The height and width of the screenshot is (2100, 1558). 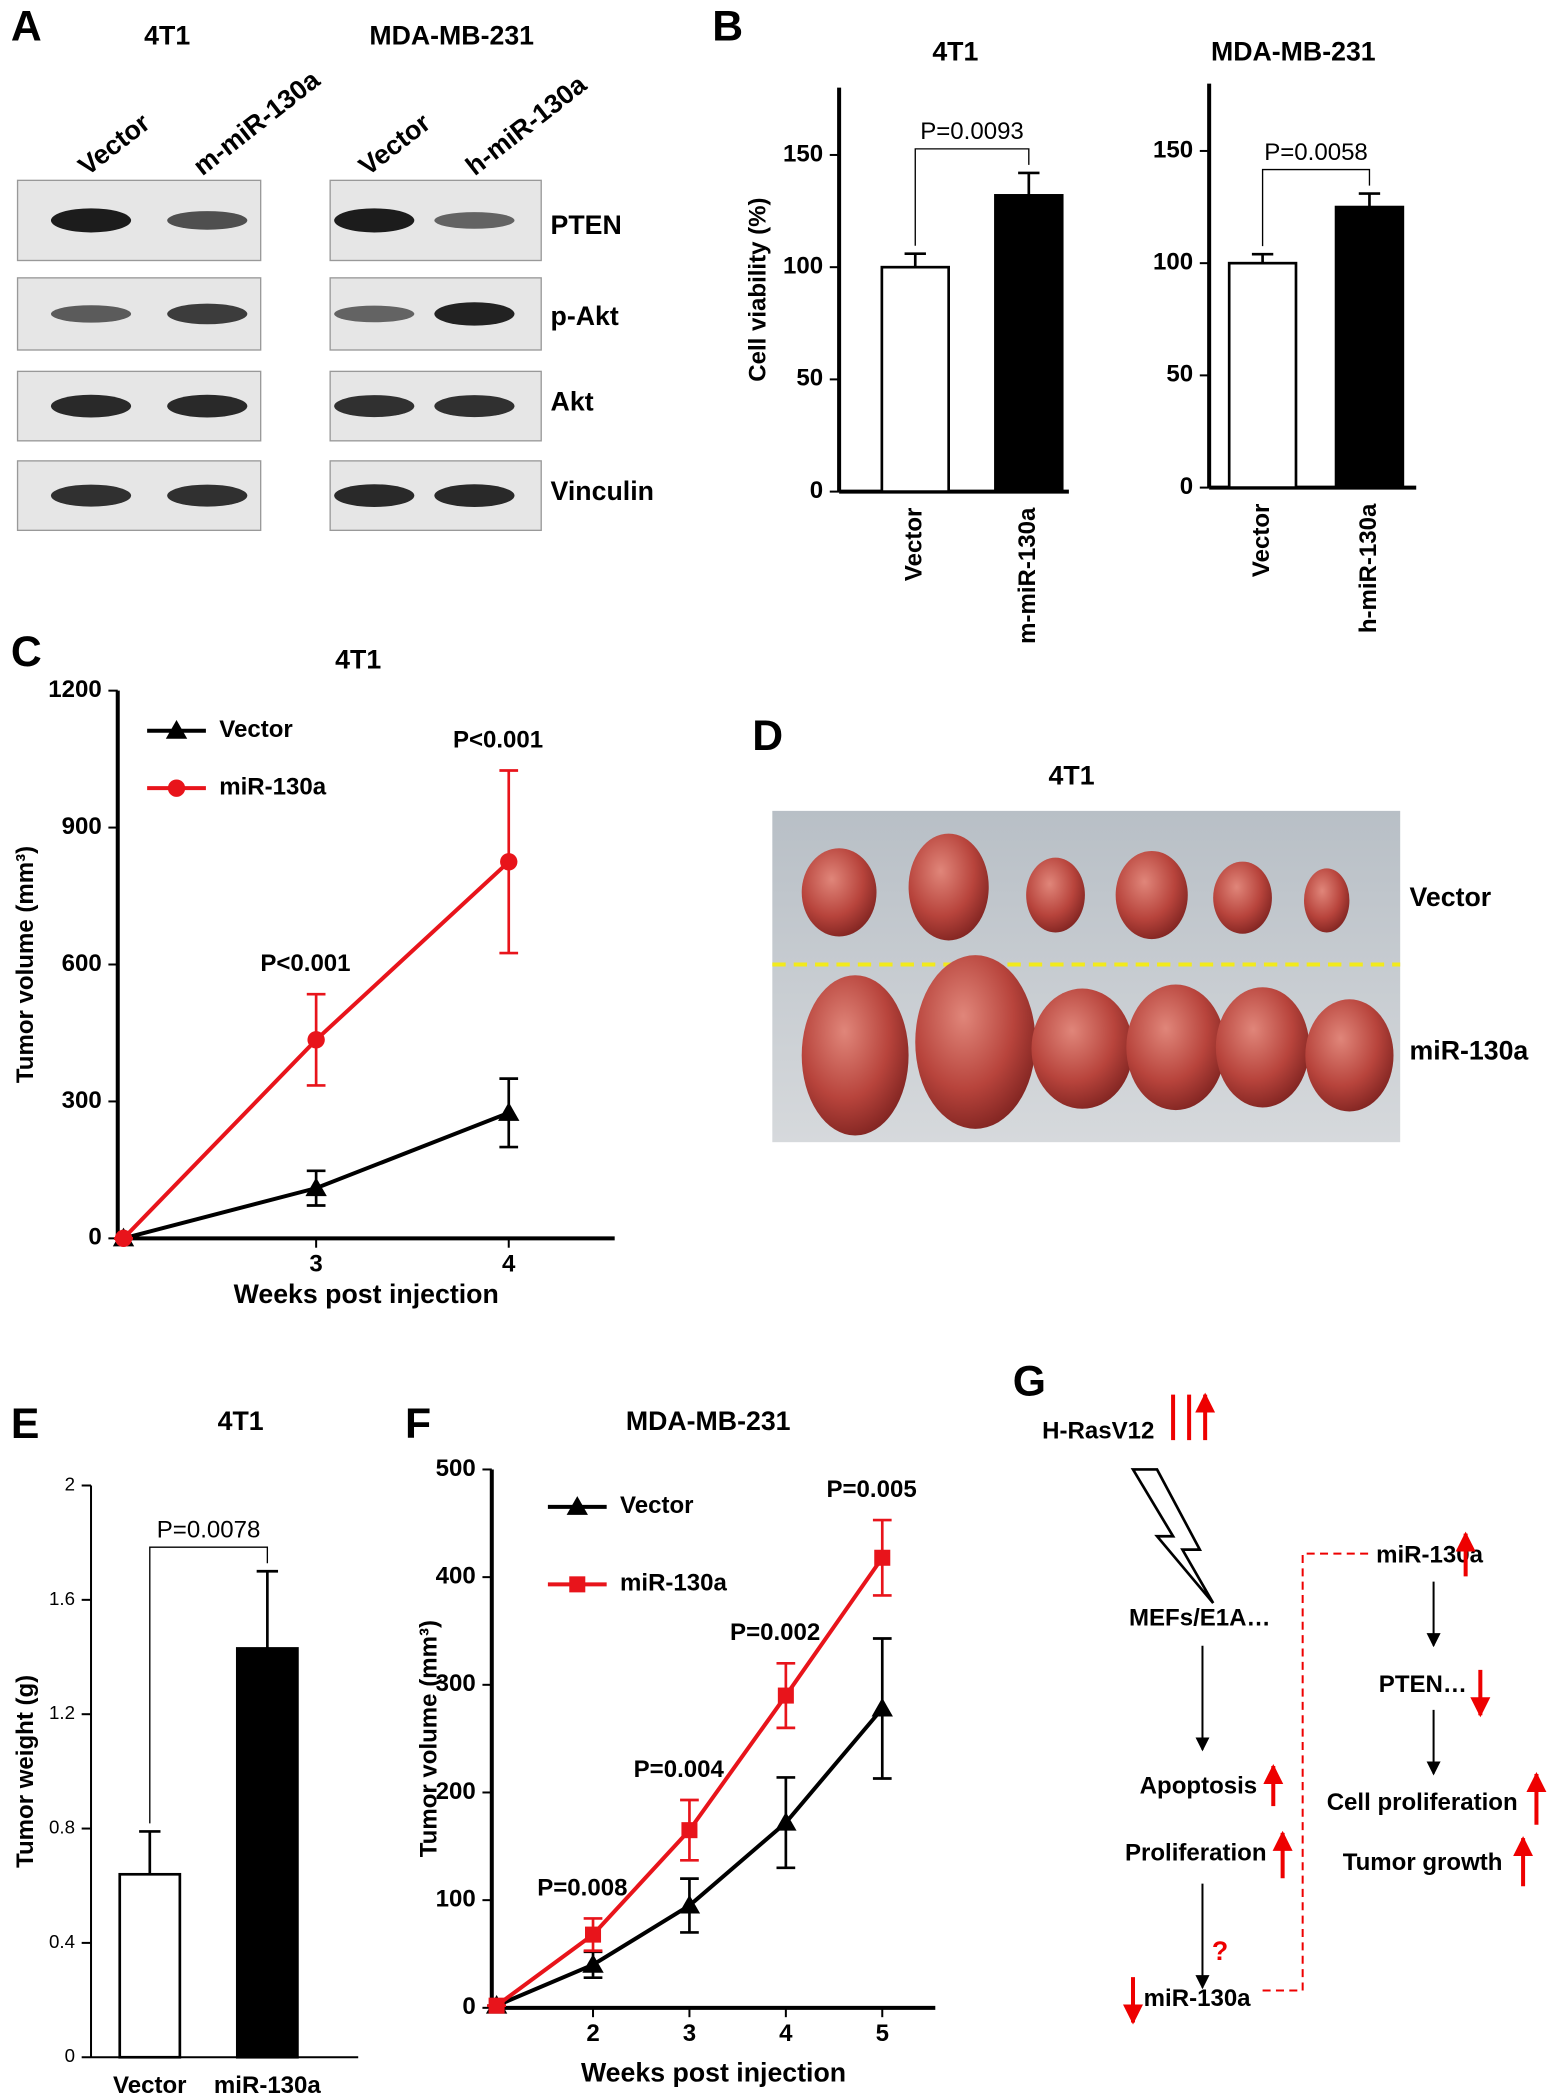 I want to click on legend-label: Vector, so click(x=255, y=729).